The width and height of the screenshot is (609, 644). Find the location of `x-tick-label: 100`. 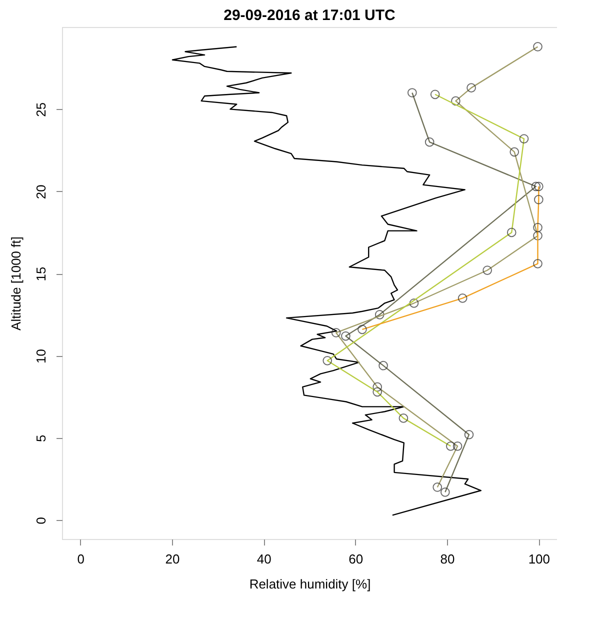

x-tick-label: 100 is located at coordinates (539, 559).